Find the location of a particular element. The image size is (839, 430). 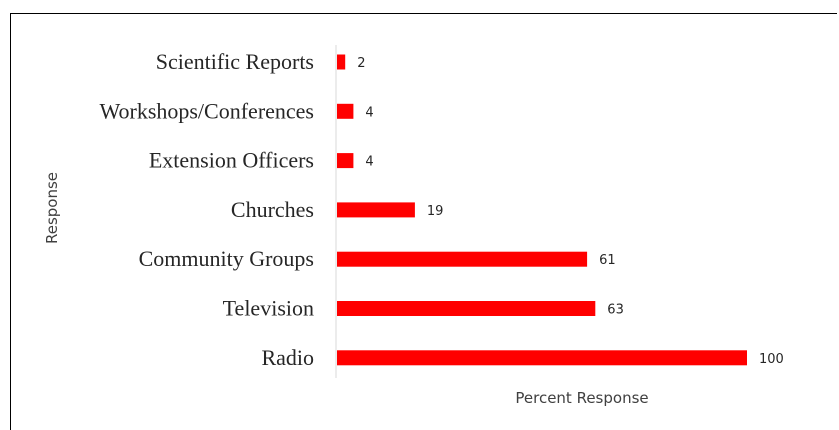

value-label-0: 2 is located at coordinates (361, 63).